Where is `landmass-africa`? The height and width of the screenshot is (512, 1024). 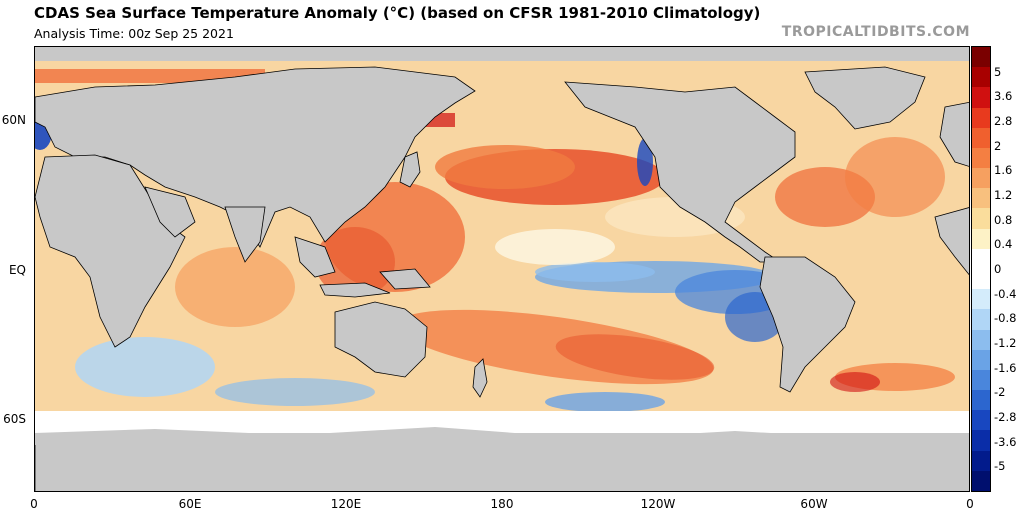 landmass-africa is located at coordinates (110, 251).